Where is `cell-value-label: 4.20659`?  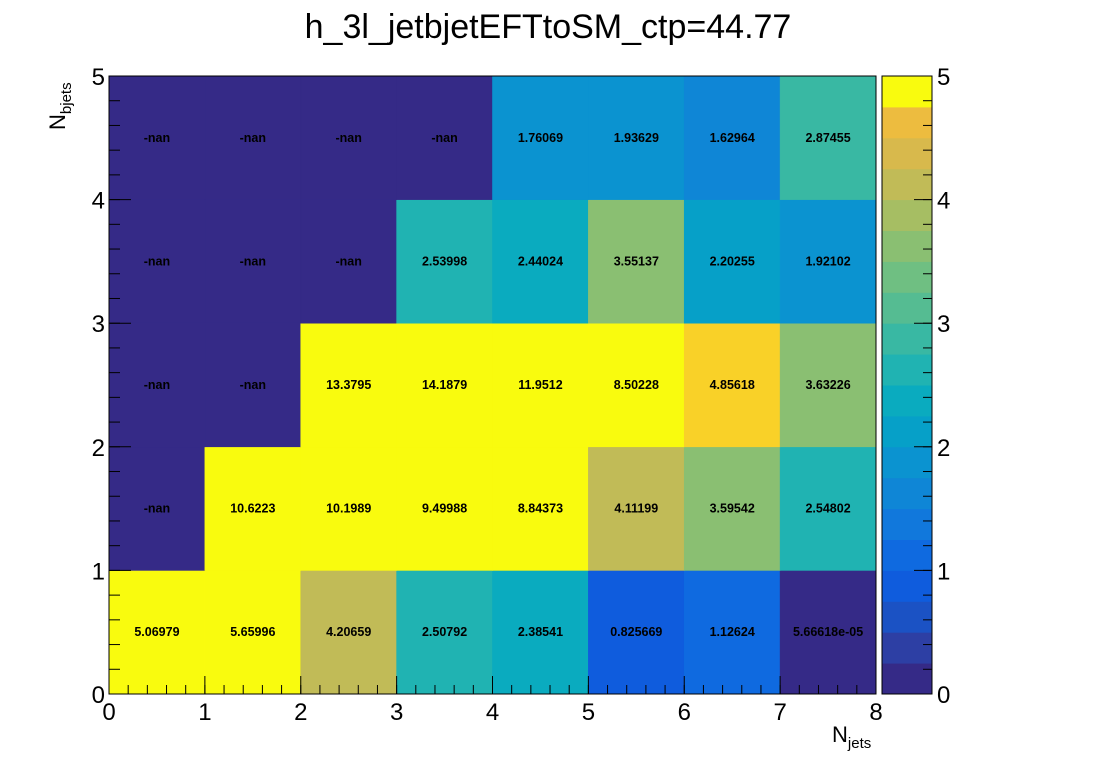
cell-value-label: 4.20659 is located at coordinates (348, 632).